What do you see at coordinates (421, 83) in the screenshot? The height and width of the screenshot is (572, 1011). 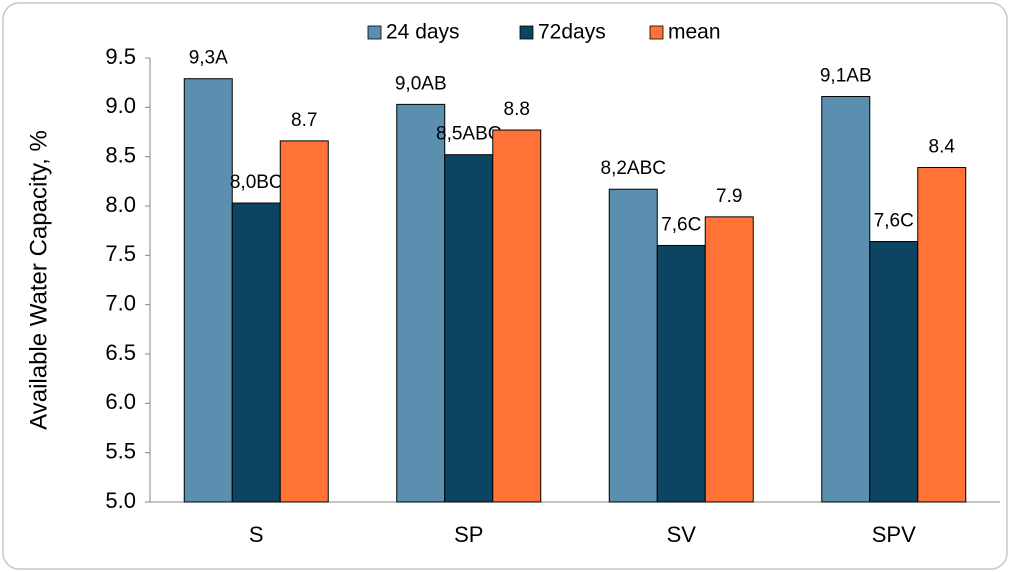 I see `data-label: 9,0AB` at bounding box center [421, 83].